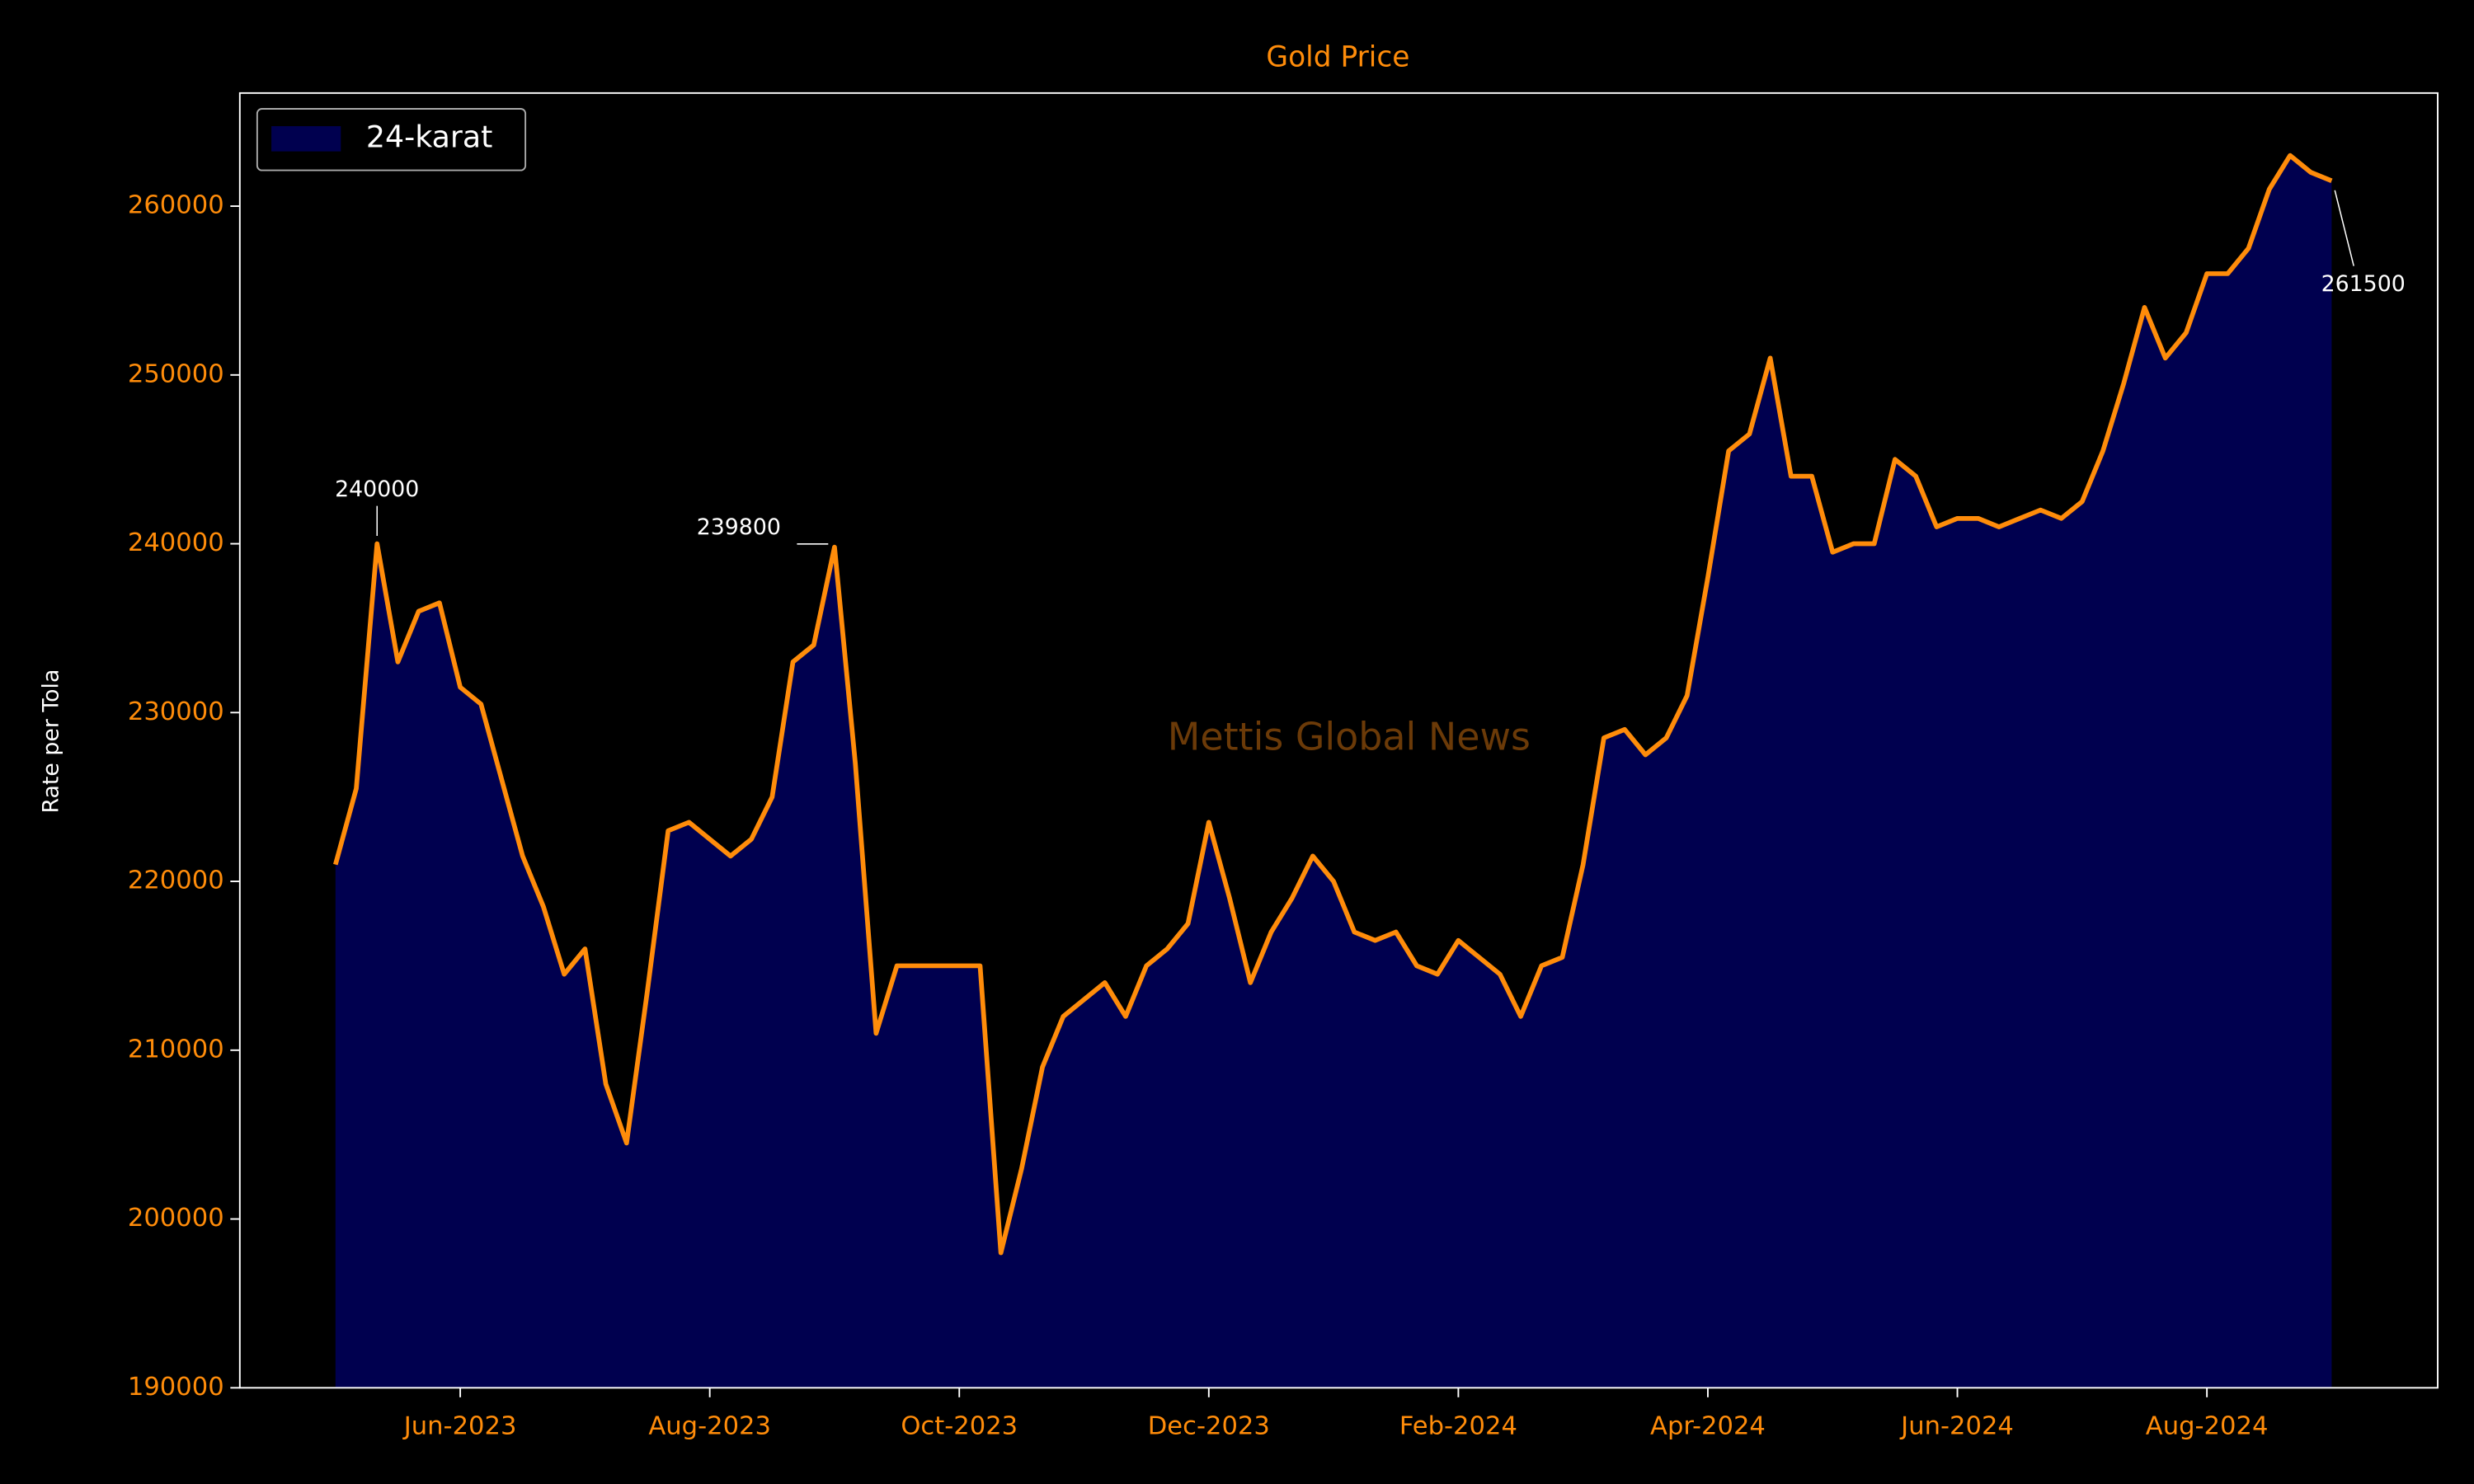 This screenshot has width=2474, height=1484. What do you see at coordinates (176, 881) in the screenshot?
I see `y-tick-label: 220000` at bounding box center [176, 881].